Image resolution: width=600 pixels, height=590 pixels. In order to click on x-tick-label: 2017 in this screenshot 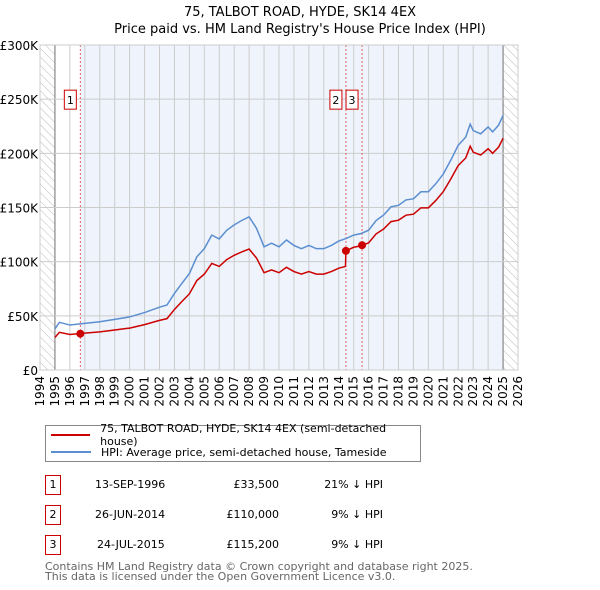, I will do `click(384, 391)`.